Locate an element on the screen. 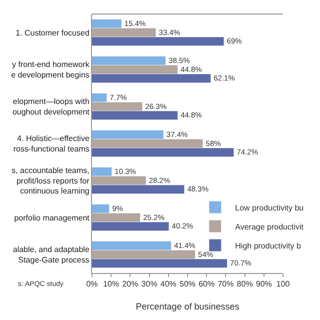 The image size is (320, 320). text: 33.4% is located at coordinates (169, 32).